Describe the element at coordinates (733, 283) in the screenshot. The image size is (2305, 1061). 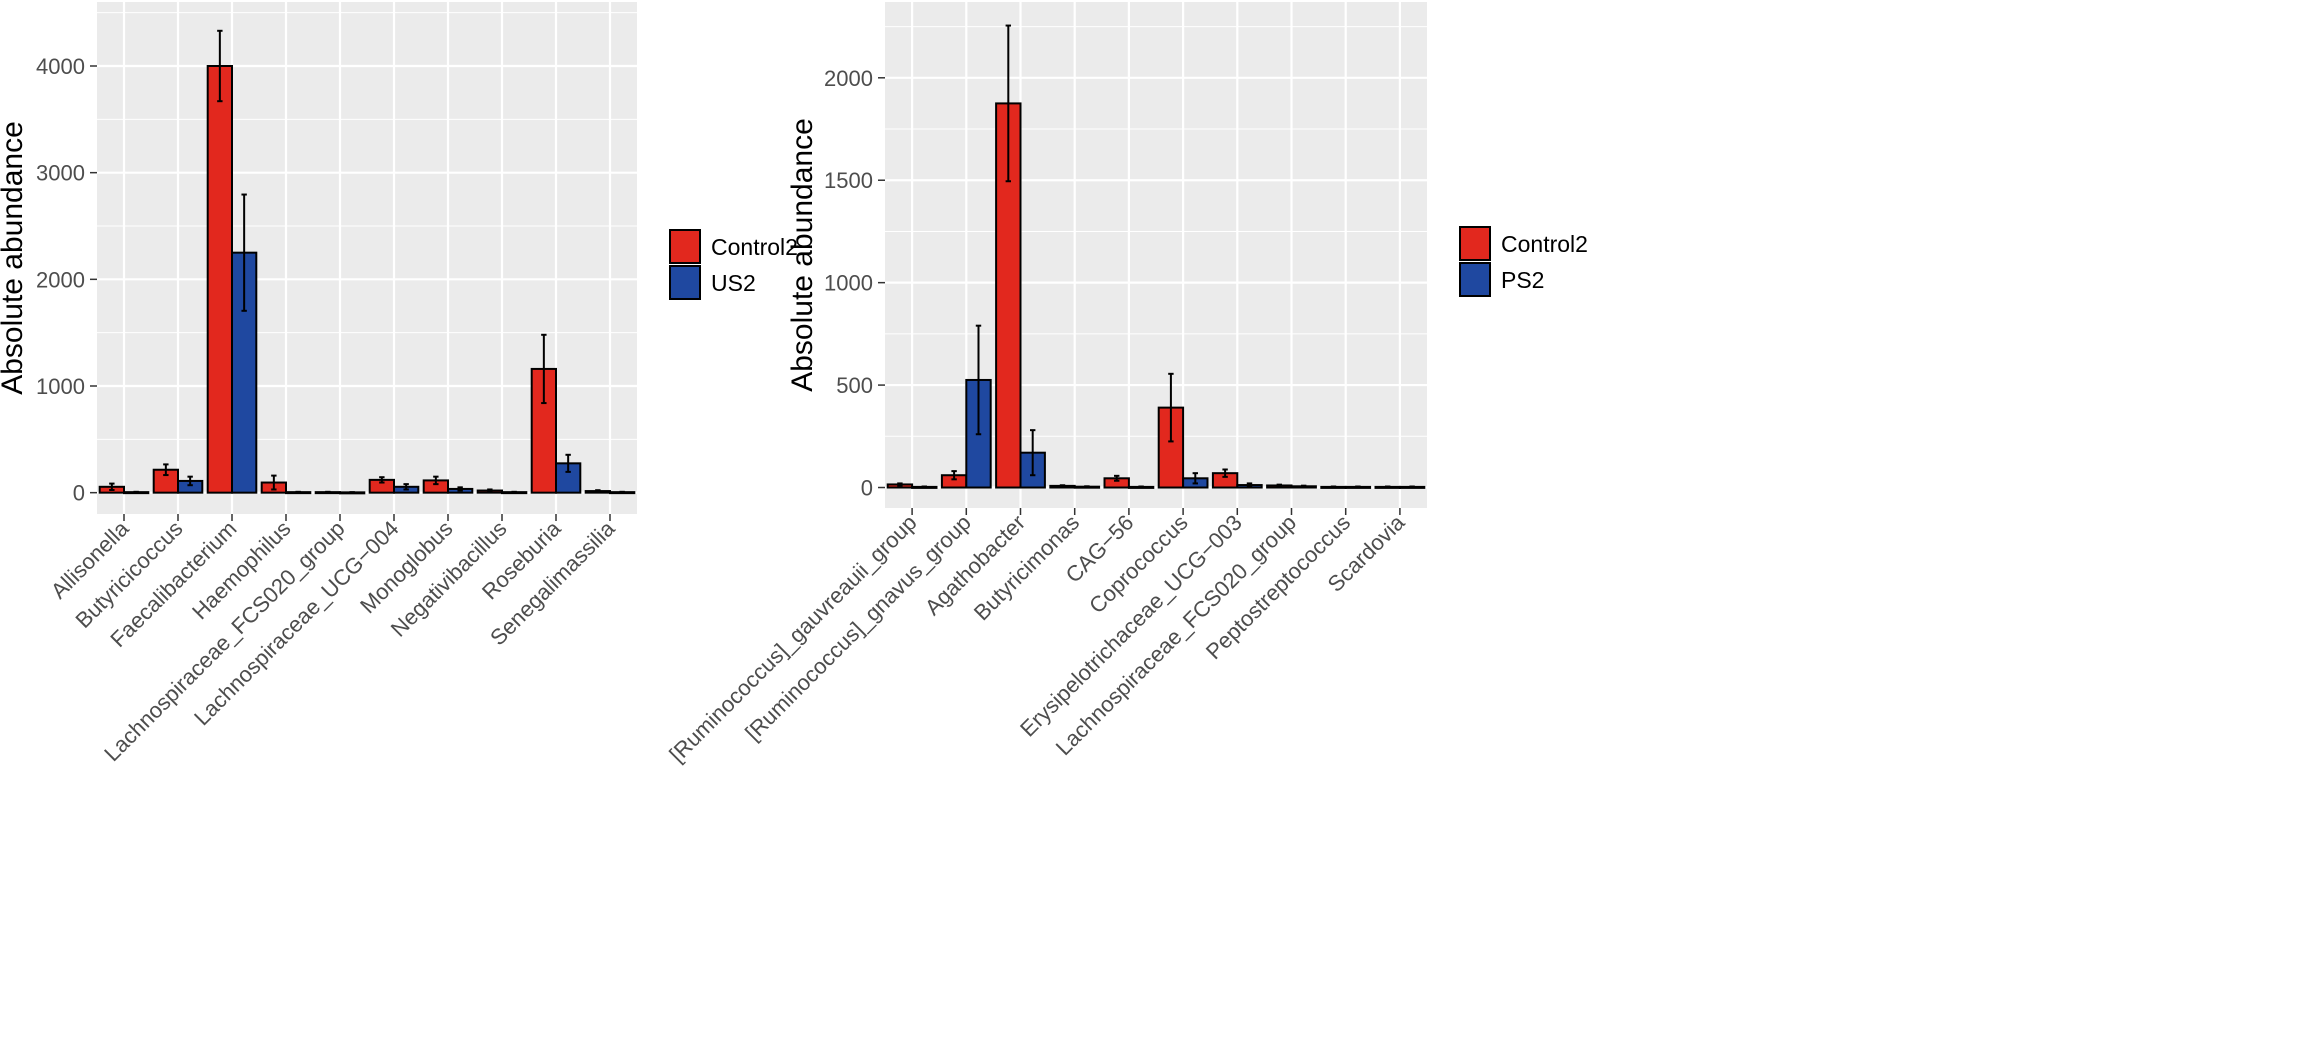
I see `legend-label: US2` at that location.